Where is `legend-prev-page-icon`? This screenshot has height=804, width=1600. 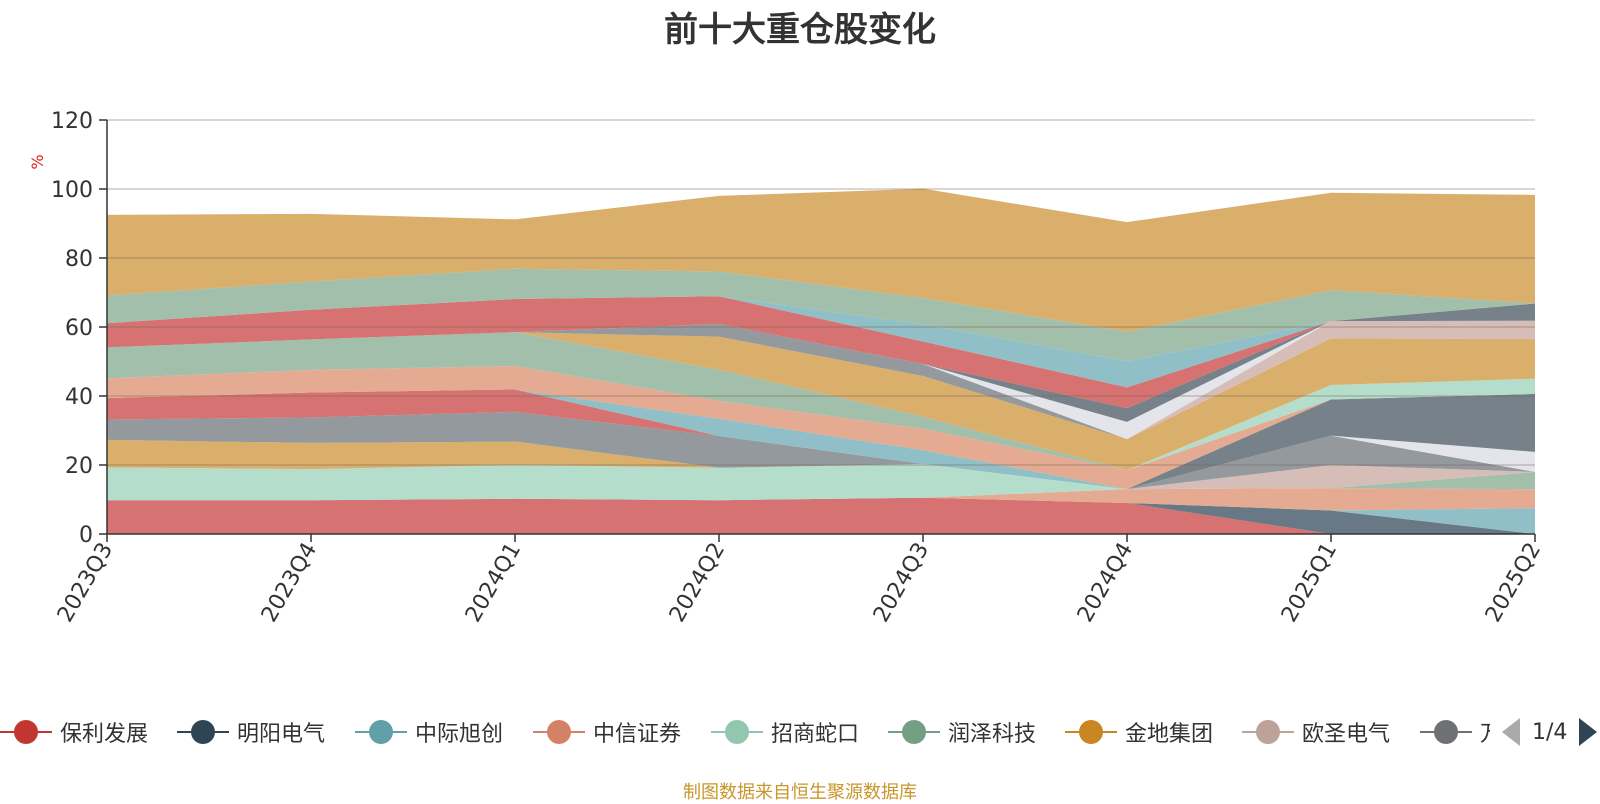
legend-prev-page-icon is located at coordinates (1511, 732).